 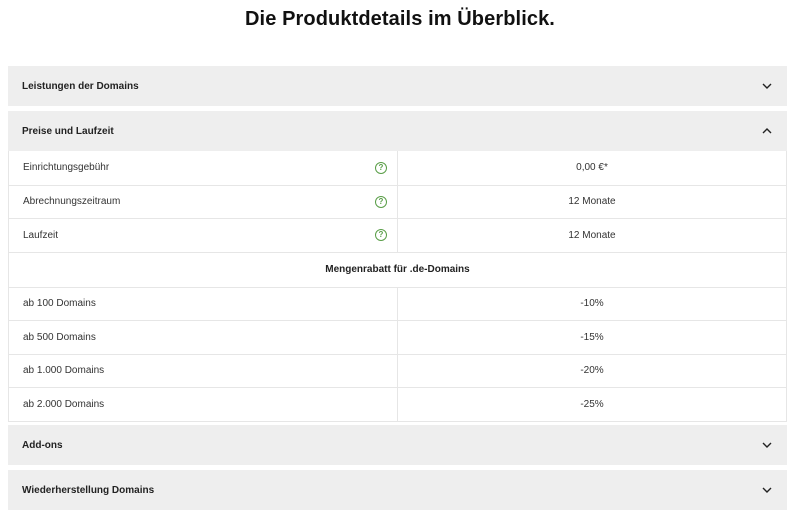 What do you see at coordinates (68, 131) in the screenshot?
I see `accordion-pricing-label: Preise und Laufzeit` at bounding box center [68, 131].